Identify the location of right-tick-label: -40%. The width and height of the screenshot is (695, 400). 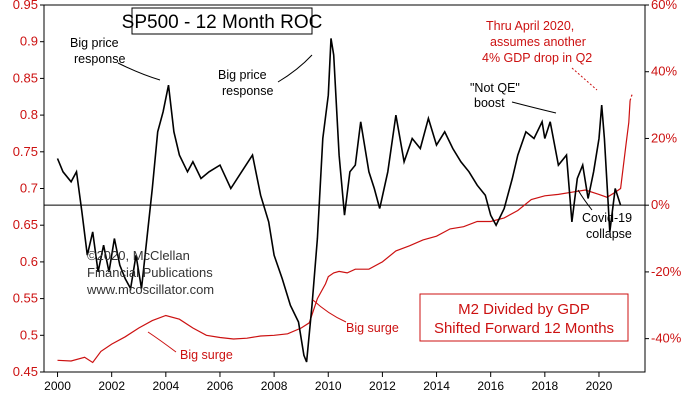
(666, 338).